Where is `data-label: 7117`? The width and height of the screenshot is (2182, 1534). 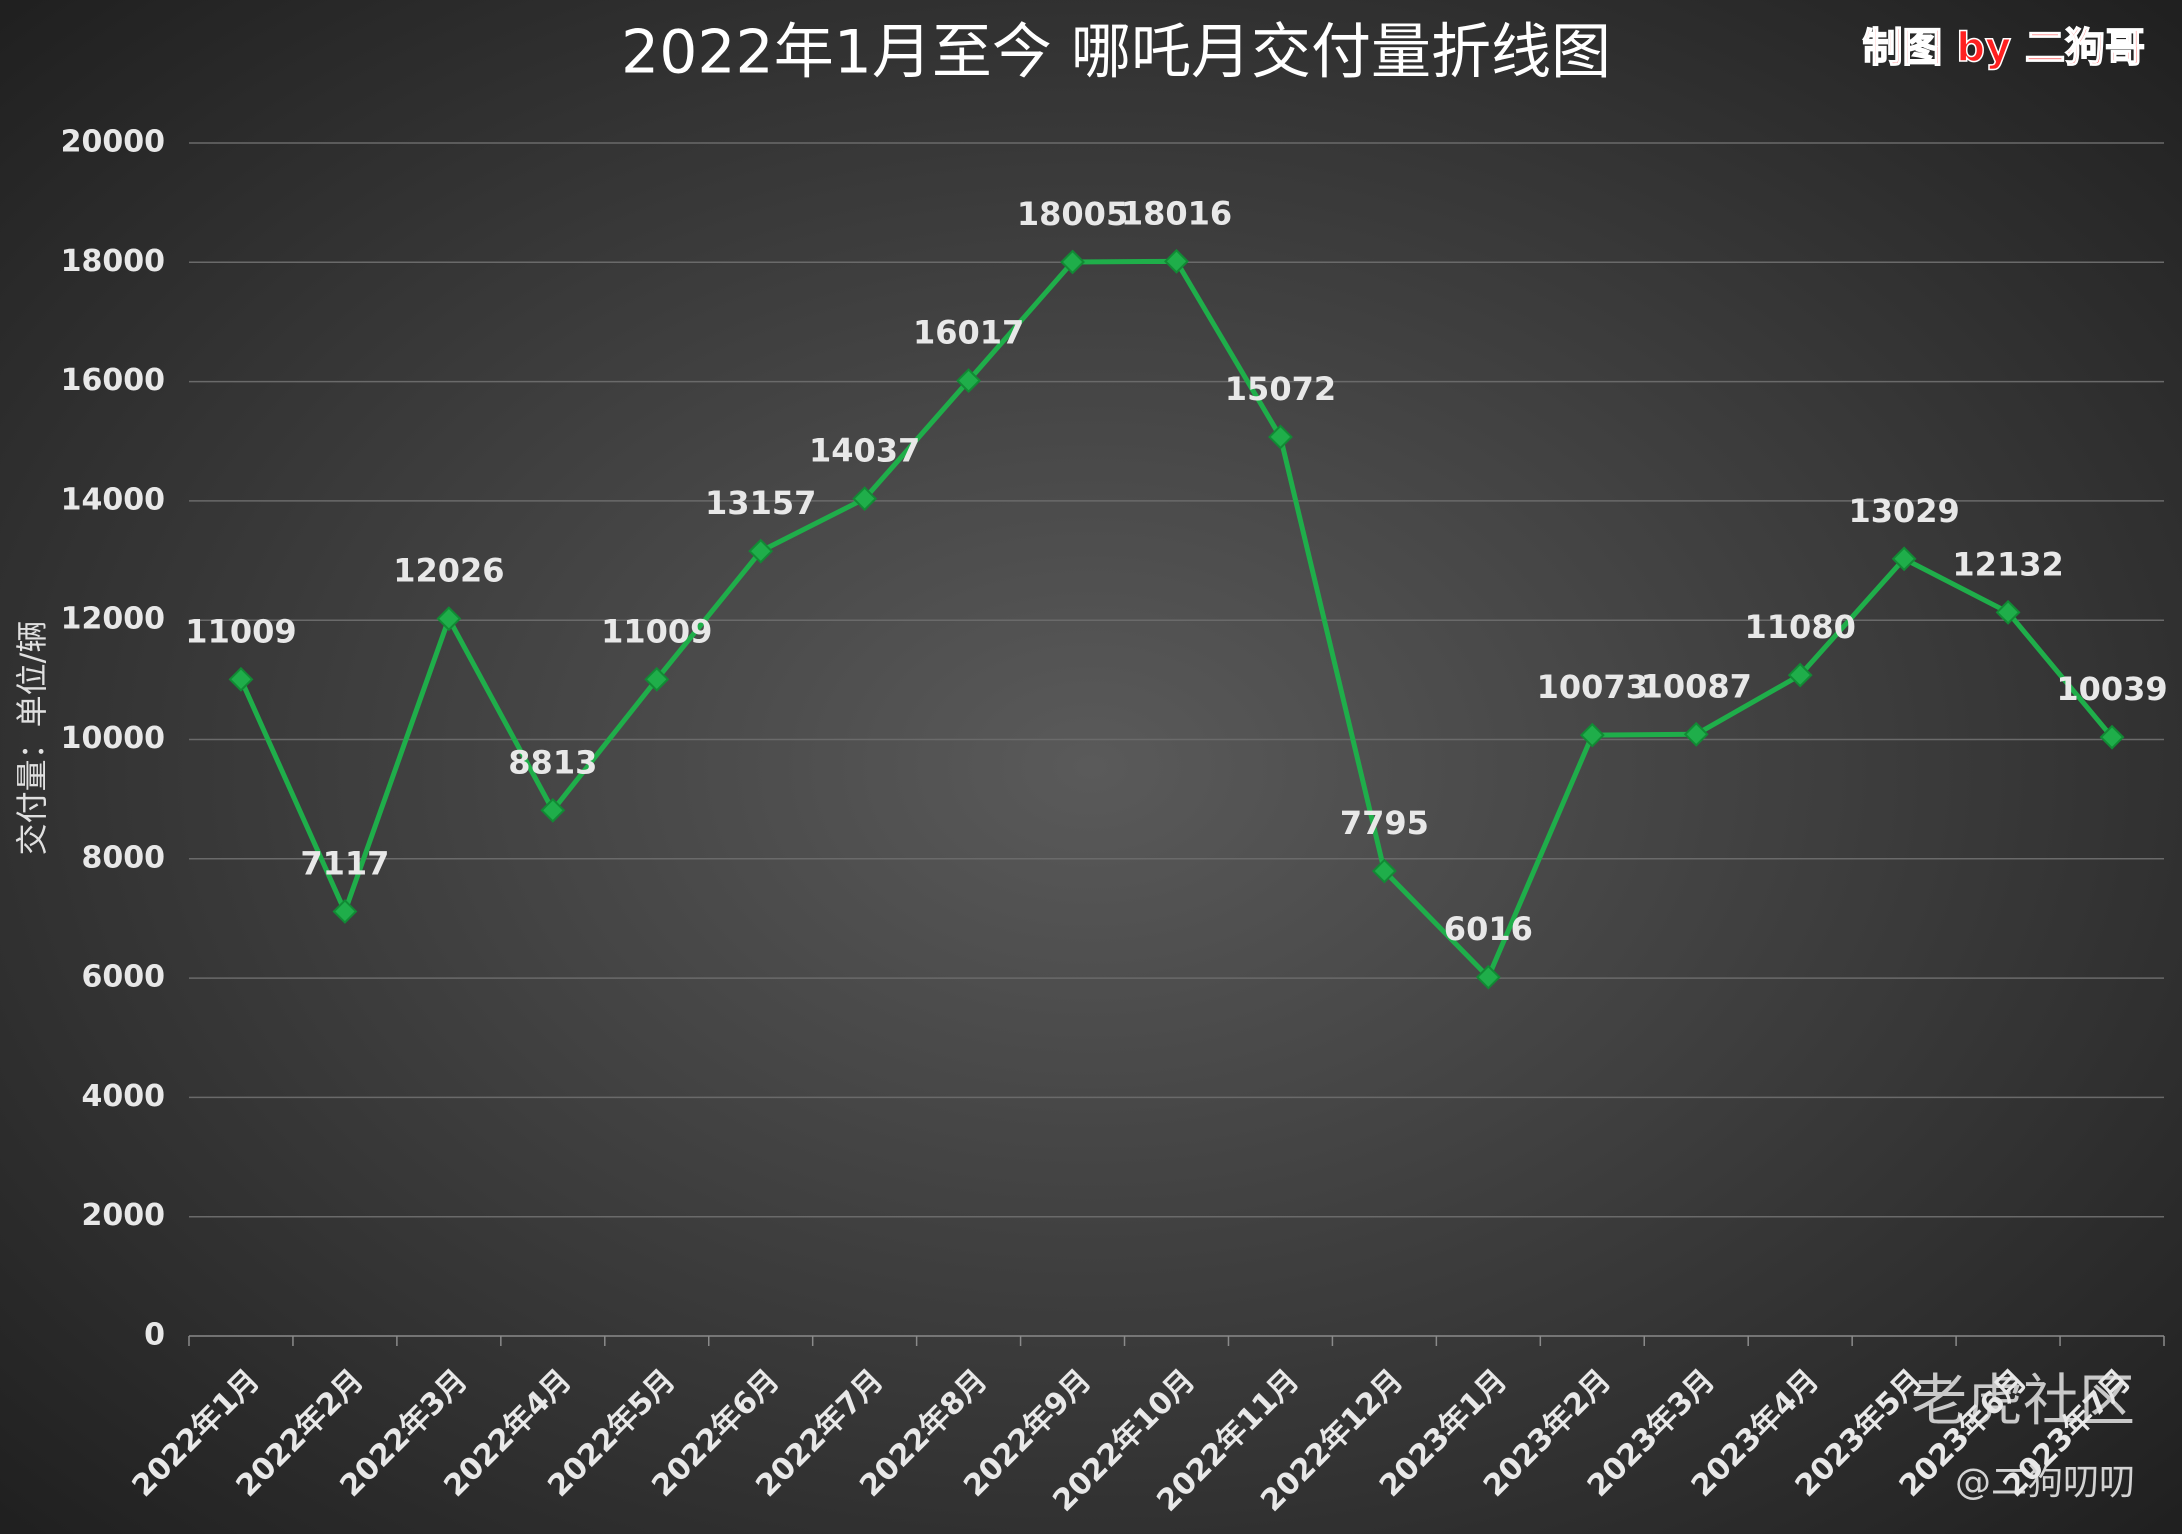 data-label: 7117 is located at coordinates (344, 863).